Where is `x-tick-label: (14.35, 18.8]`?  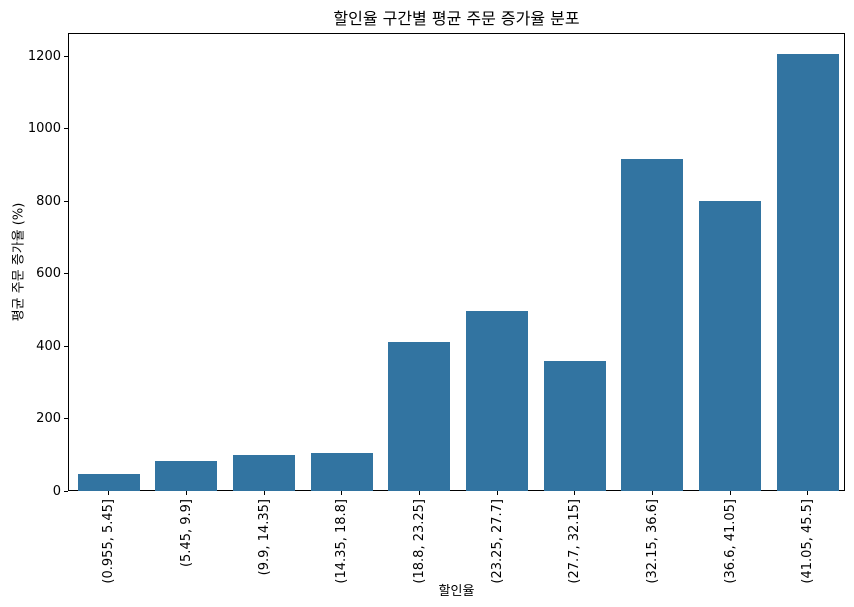
x-tick-label: (14.35, 18.8] is located at coordinates (342, 541).